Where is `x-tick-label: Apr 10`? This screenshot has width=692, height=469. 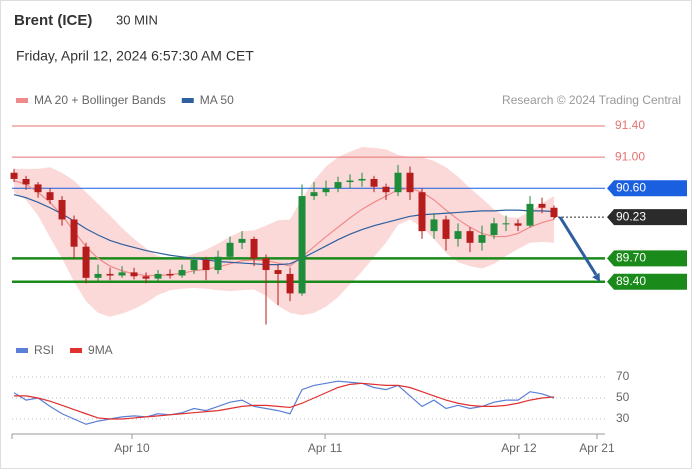 x-tick-label: Apr 10 is located at coordinates (132, 448).